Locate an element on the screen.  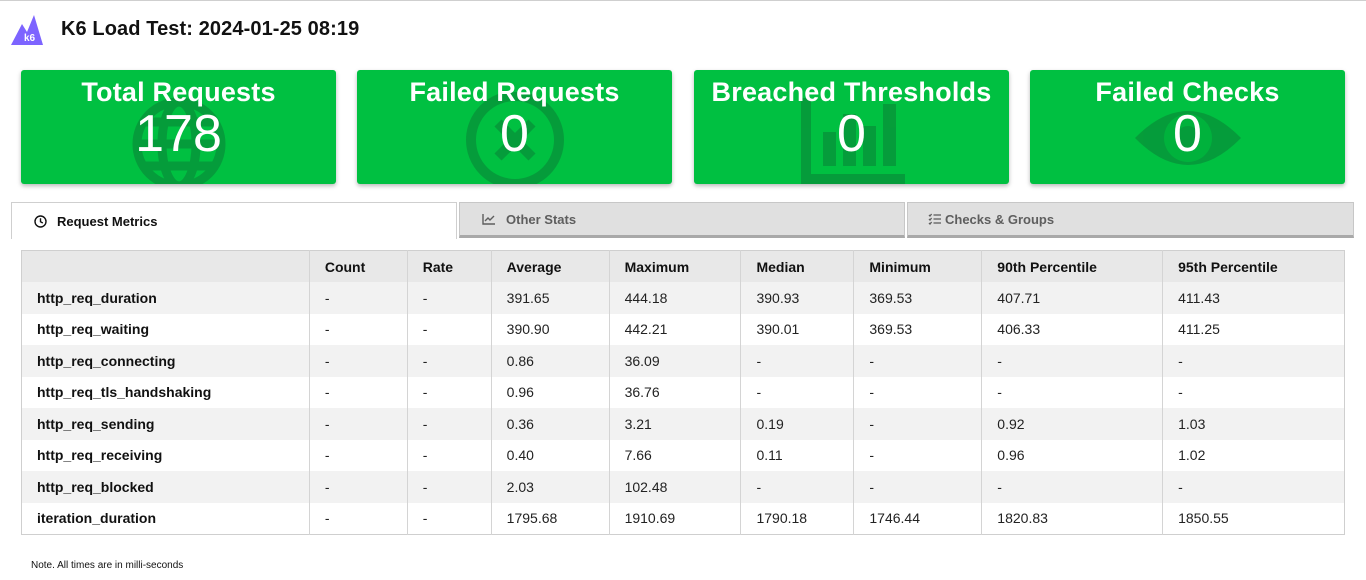
metric-value-cell: 391.65 is located at coordinates (550, 298).